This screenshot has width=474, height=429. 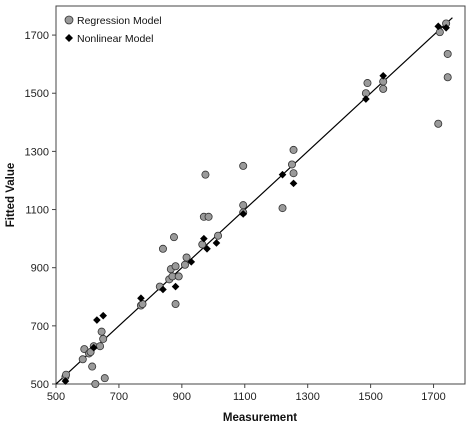 What do you see at coordinates (37, 152) in the screenshot?
I see `y-tick-label: 1300` at bounding box center [37, 152].